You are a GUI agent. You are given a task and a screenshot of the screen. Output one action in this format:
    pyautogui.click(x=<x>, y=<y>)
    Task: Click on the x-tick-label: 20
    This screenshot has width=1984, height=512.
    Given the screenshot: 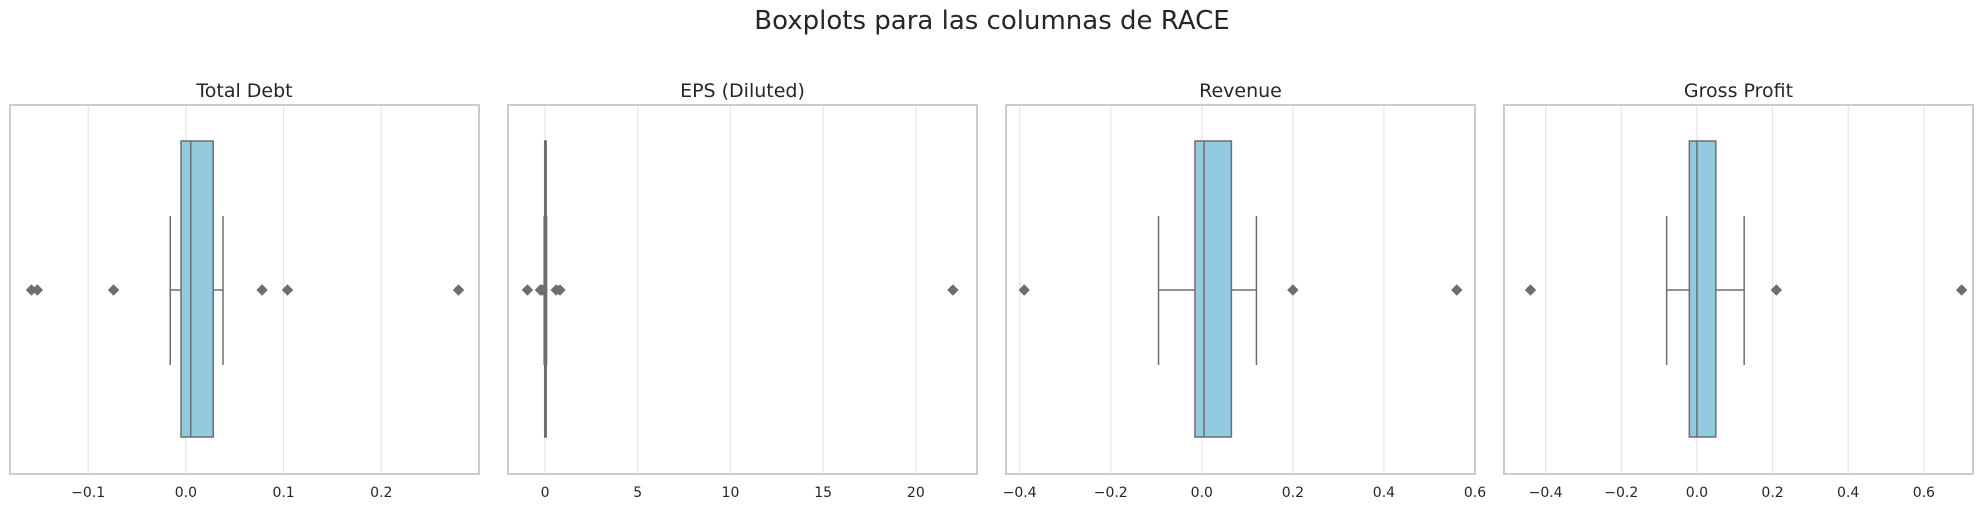 What is the action you would take?
    pyautogui.click(x=916, y=493)
    